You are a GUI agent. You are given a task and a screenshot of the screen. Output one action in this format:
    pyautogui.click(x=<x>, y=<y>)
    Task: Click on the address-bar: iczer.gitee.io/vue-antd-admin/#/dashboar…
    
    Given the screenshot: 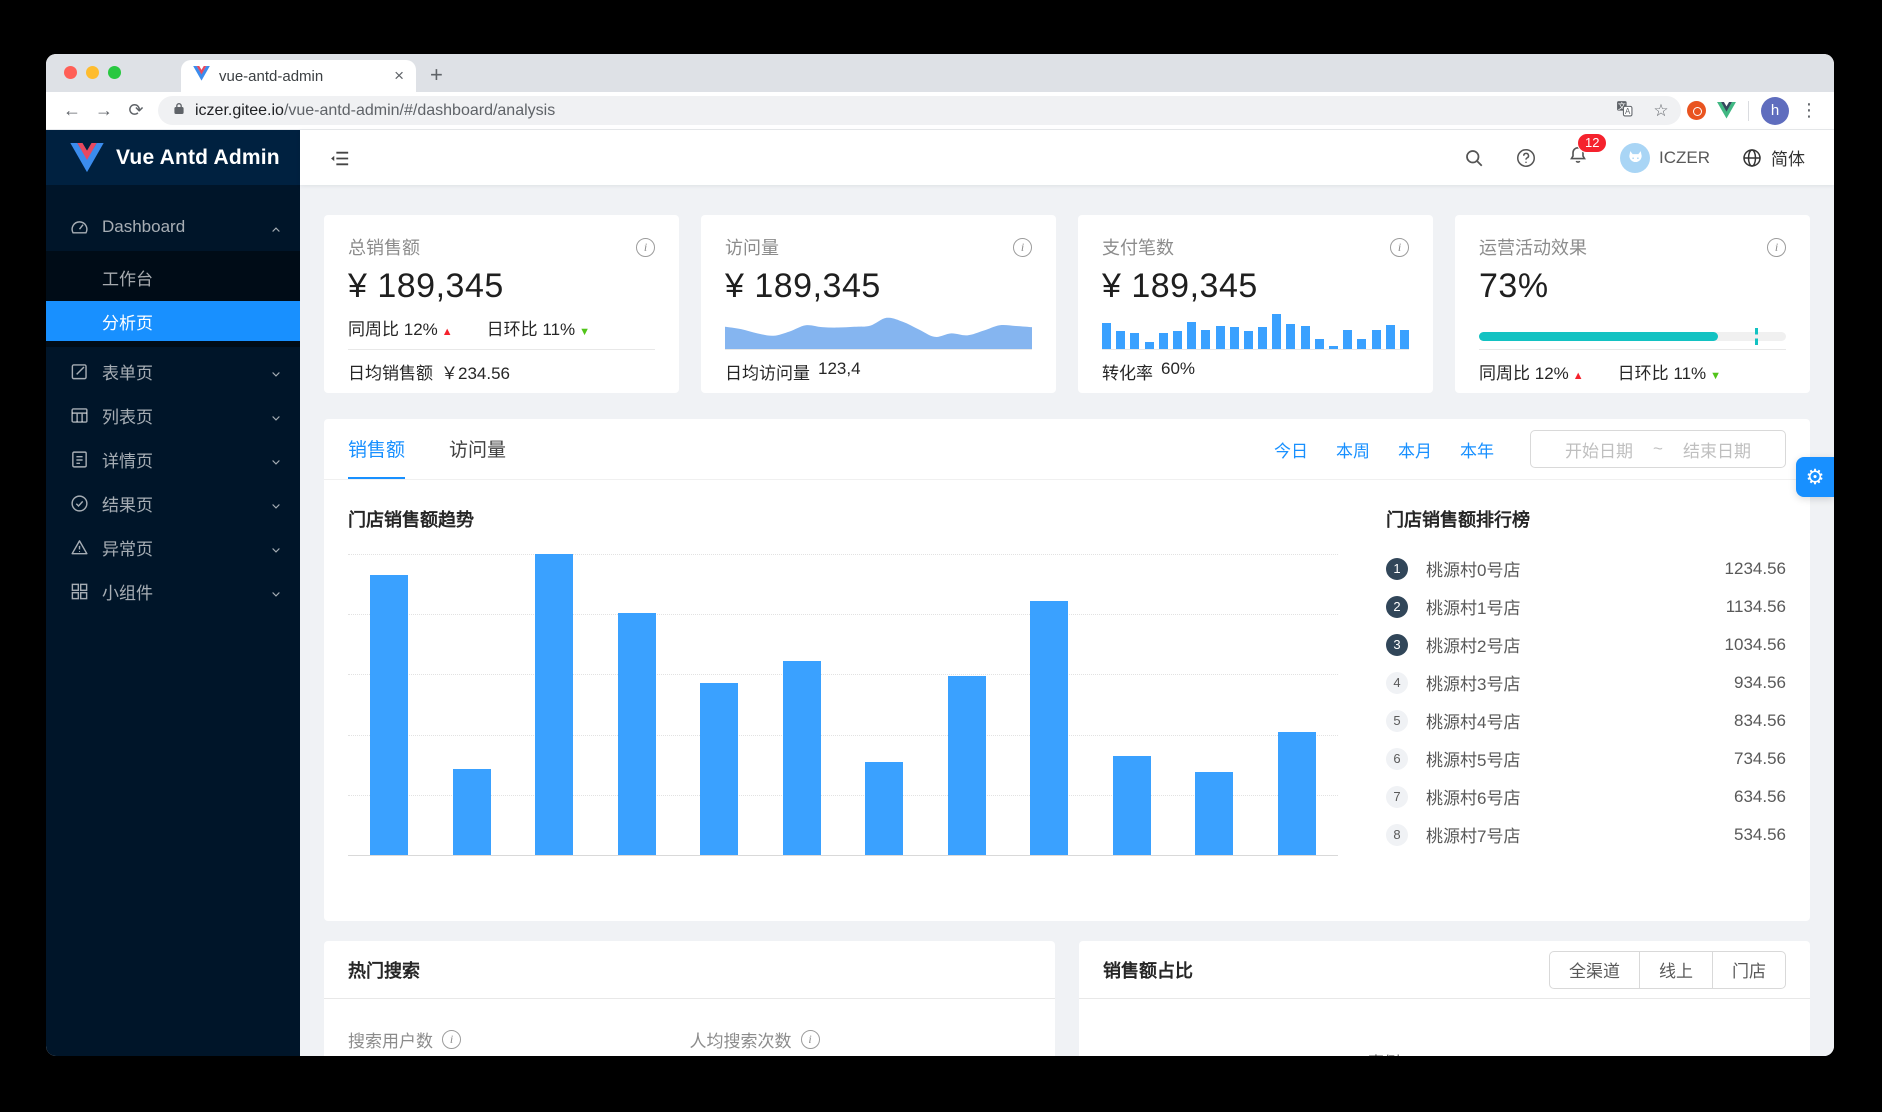 What is the action you would take?
    pyautogui.click(x=919, y=110)
    